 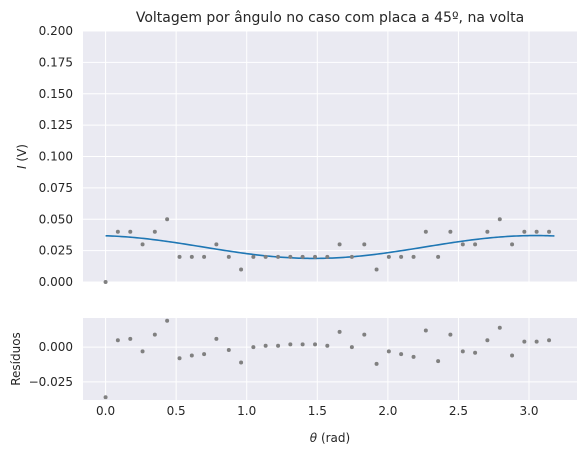 What do you see at coordinates (246, 411) in the screenshot?
I see `x-tick-label: 1.0` at bounding box center [246, 411].